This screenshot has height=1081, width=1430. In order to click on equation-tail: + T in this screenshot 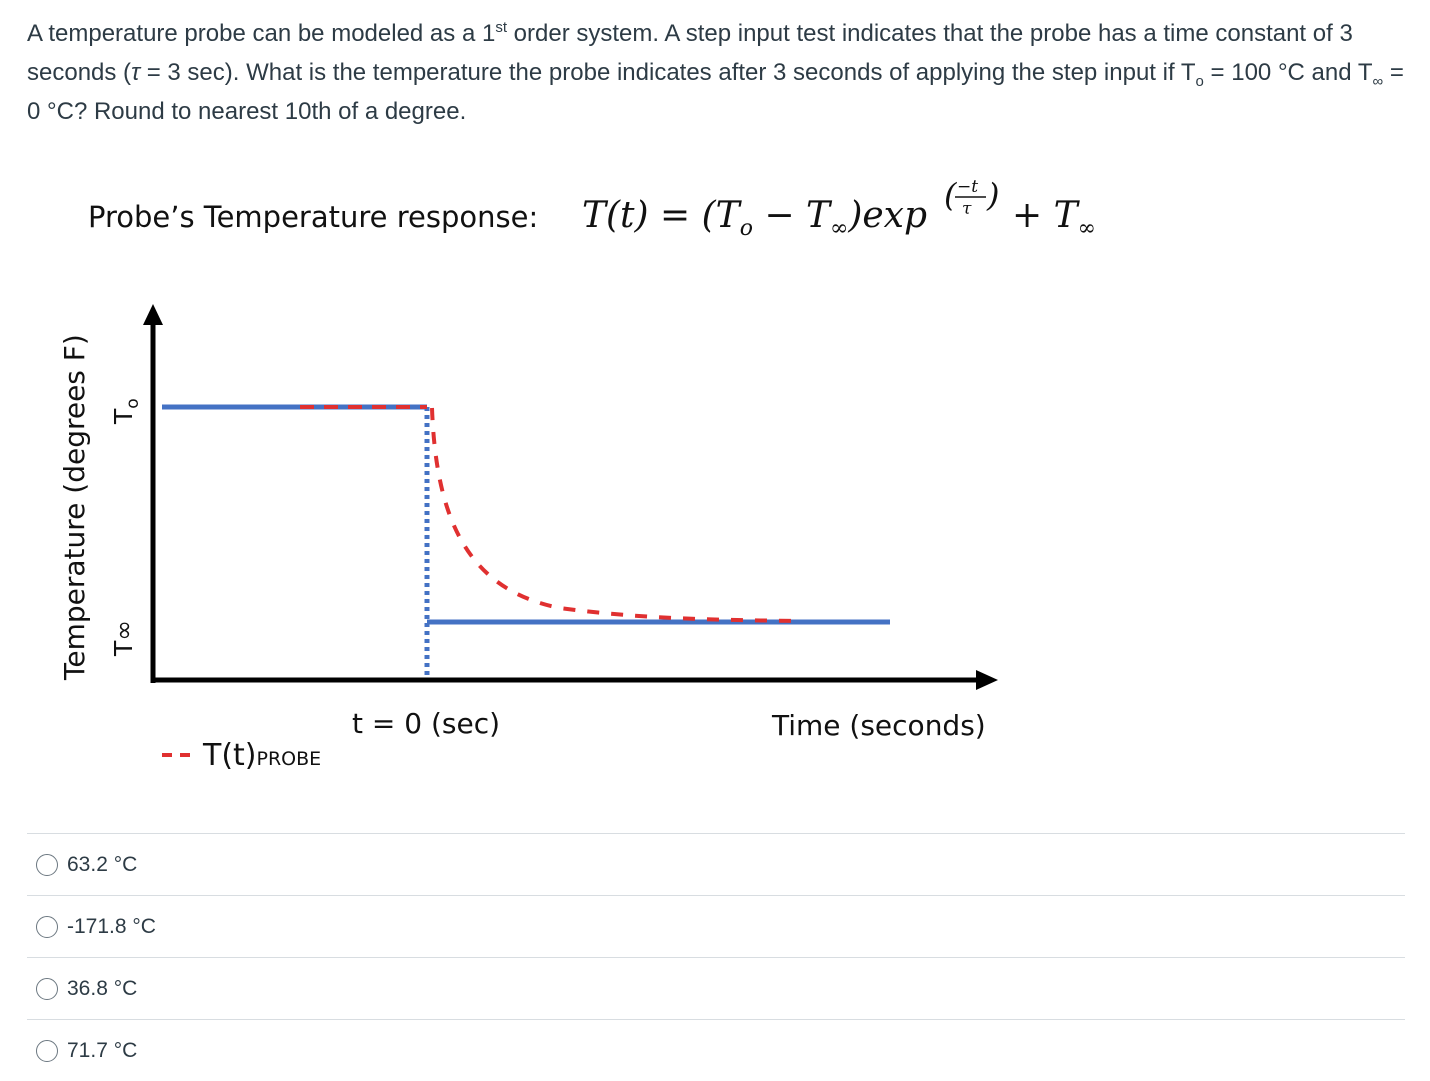, I will do `click(1046, 215)`.